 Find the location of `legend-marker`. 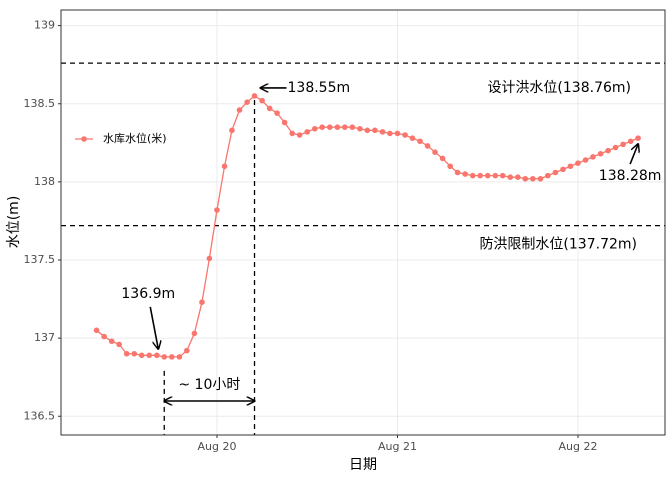

legend-marker is located at coordinates (84, 139).